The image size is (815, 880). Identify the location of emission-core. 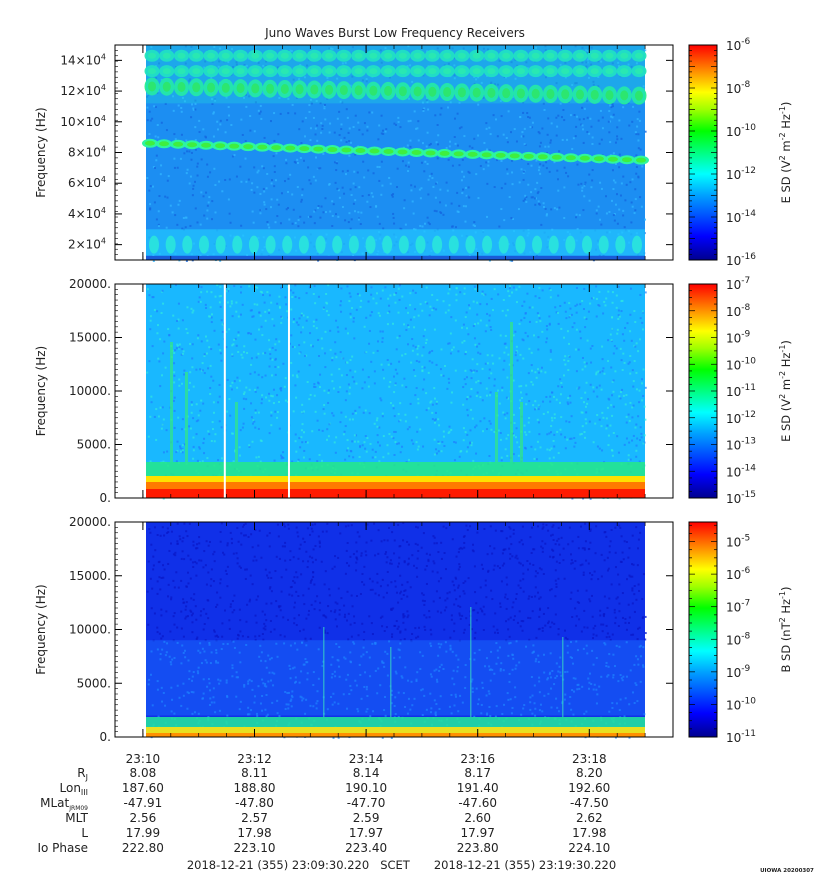
(164, 144).